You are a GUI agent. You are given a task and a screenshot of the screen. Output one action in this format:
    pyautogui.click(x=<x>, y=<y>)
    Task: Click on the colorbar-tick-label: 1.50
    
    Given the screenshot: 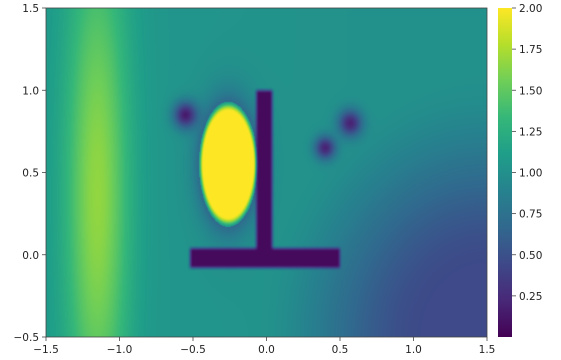 What is the action you would take?
    pyautogui.click(x=530, y=91)
    